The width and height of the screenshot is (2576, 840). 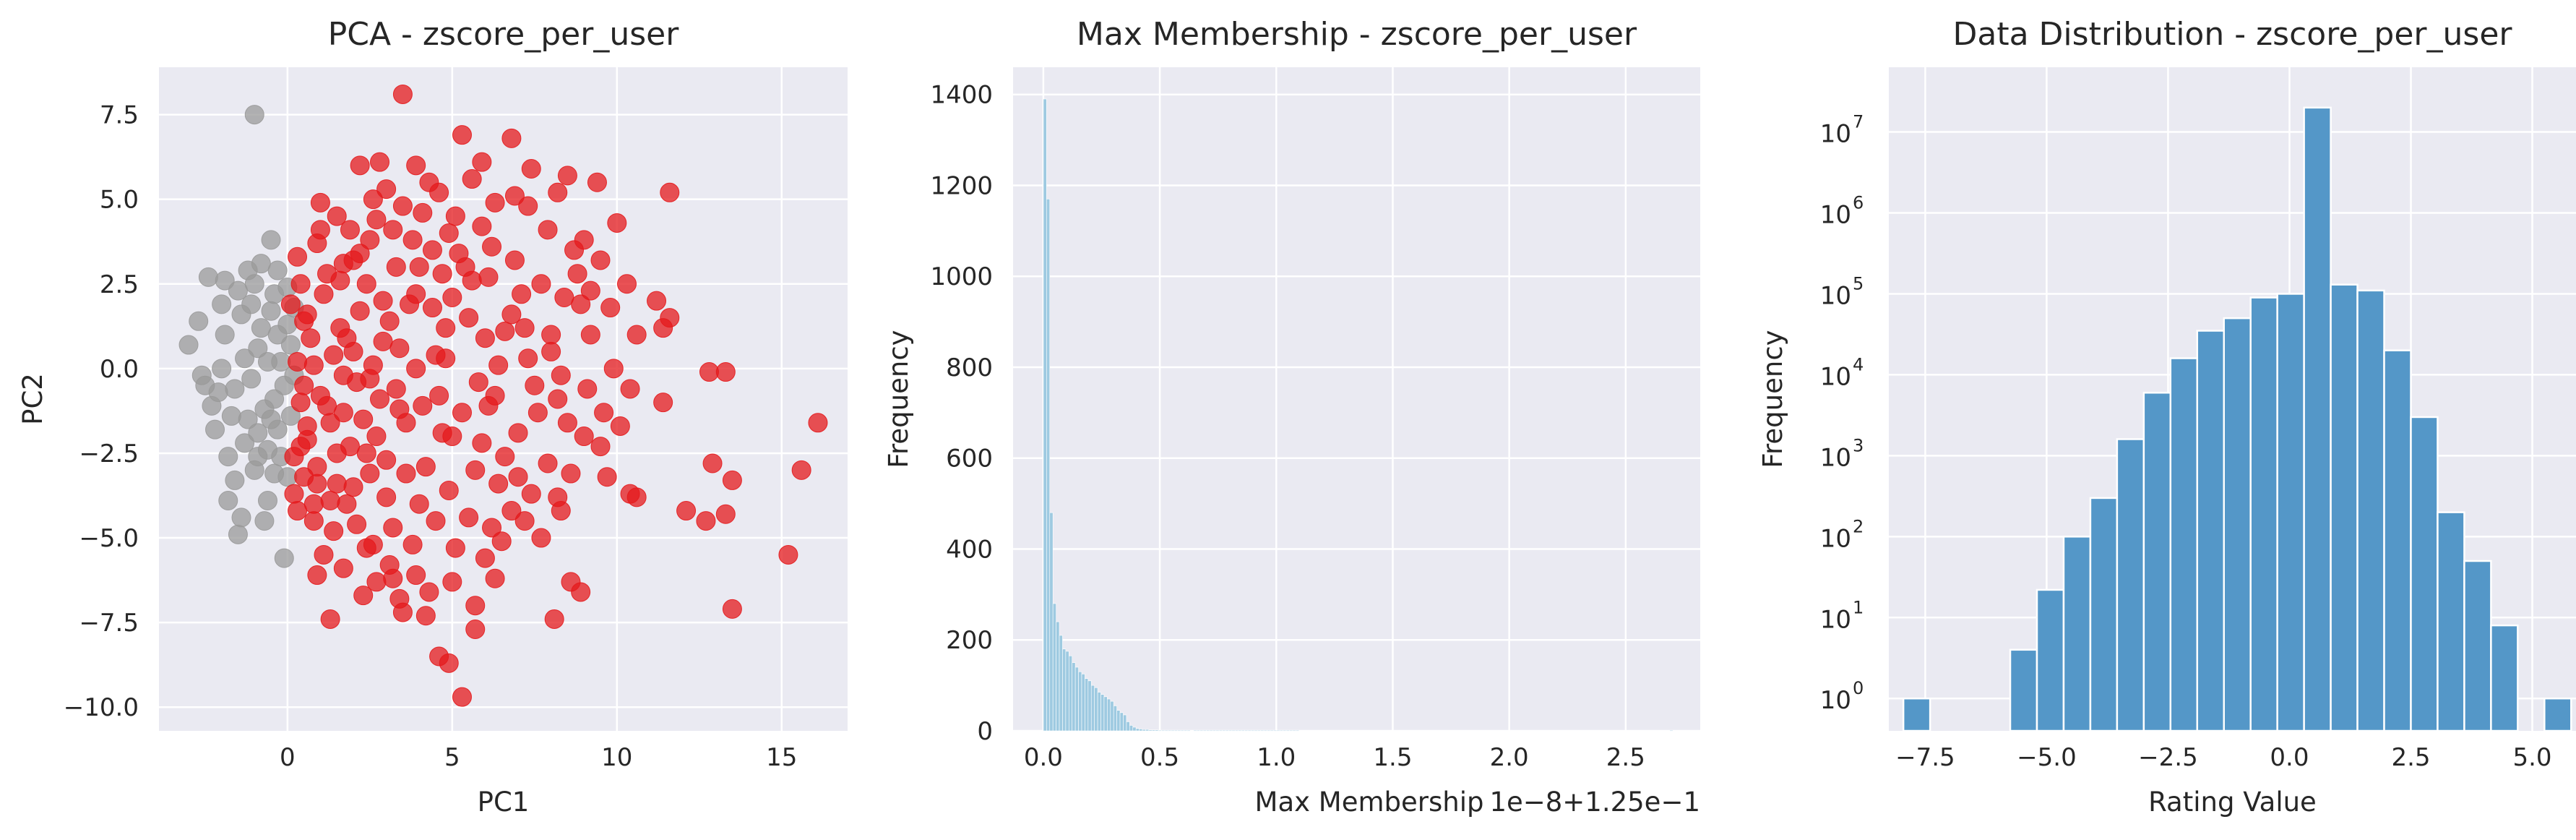 What do you see at coordinates (1772, 399) in the screenshot?
I see `y-axis-label: Frequency` at bounding box center [1772, 399].